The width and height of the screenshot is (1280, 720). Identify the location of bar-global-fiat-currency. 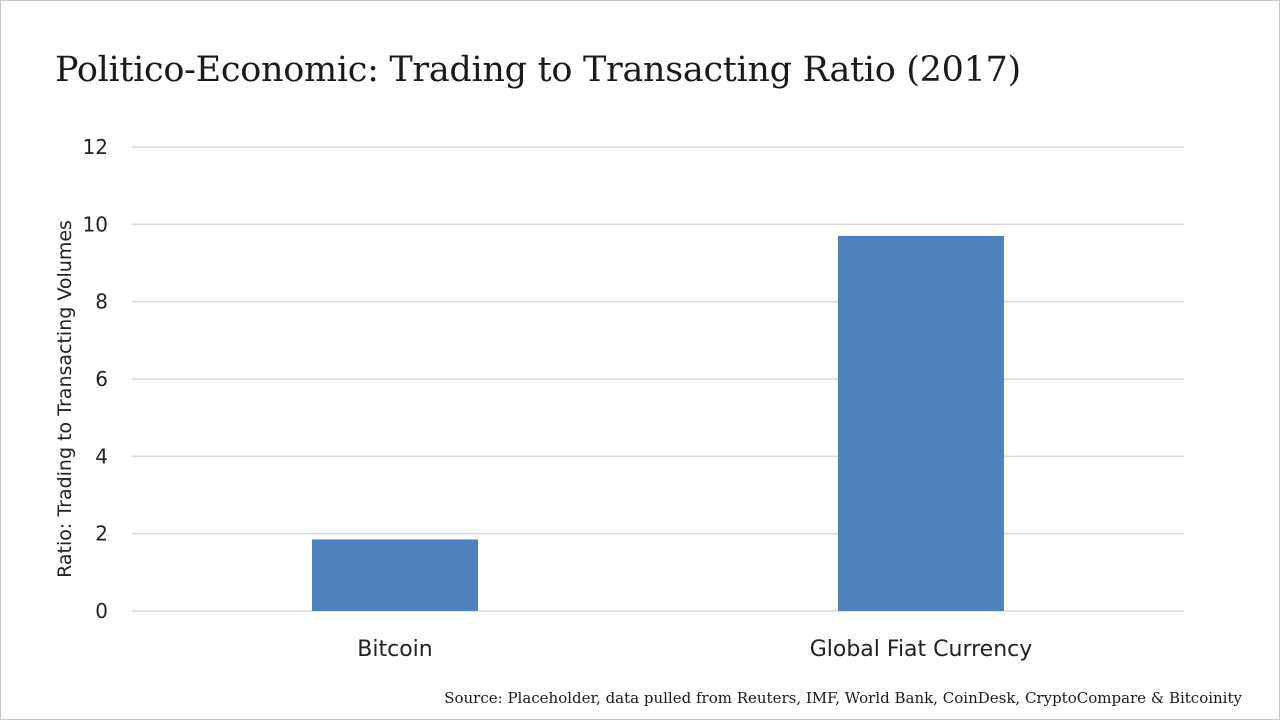
(921, 423).